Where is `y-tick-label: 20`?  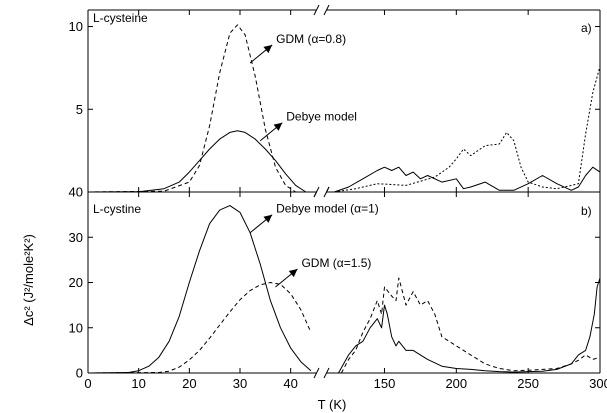 y-tick-label: 20 is located at coordinates (76, 282).